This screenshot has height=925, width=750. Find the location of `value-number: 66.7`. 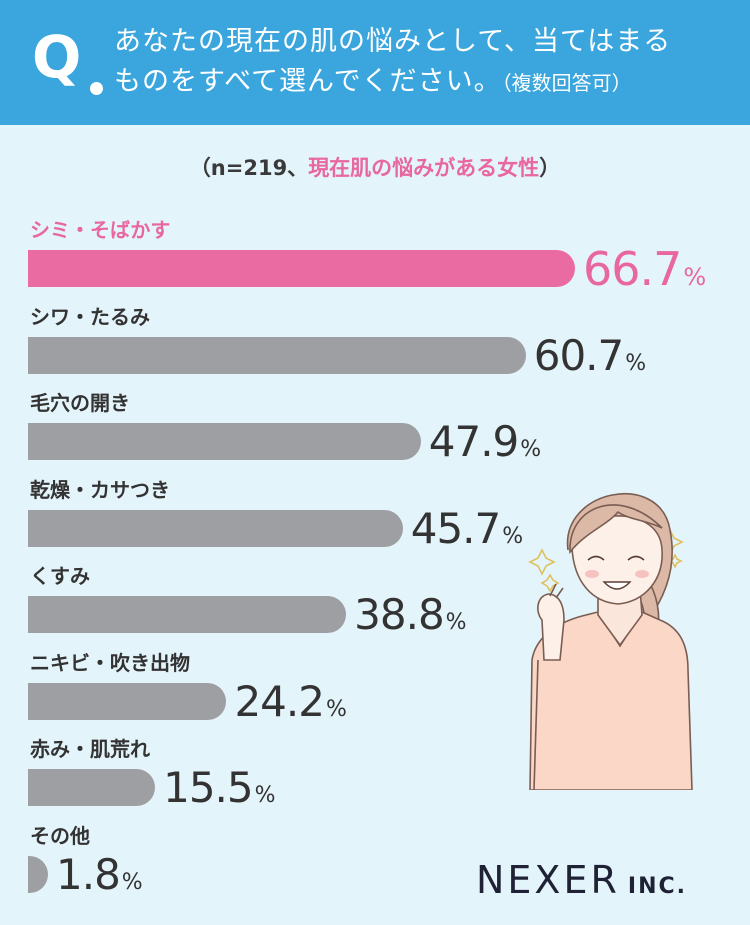

value-number: 66.7 is located at coordinates (632, 269).